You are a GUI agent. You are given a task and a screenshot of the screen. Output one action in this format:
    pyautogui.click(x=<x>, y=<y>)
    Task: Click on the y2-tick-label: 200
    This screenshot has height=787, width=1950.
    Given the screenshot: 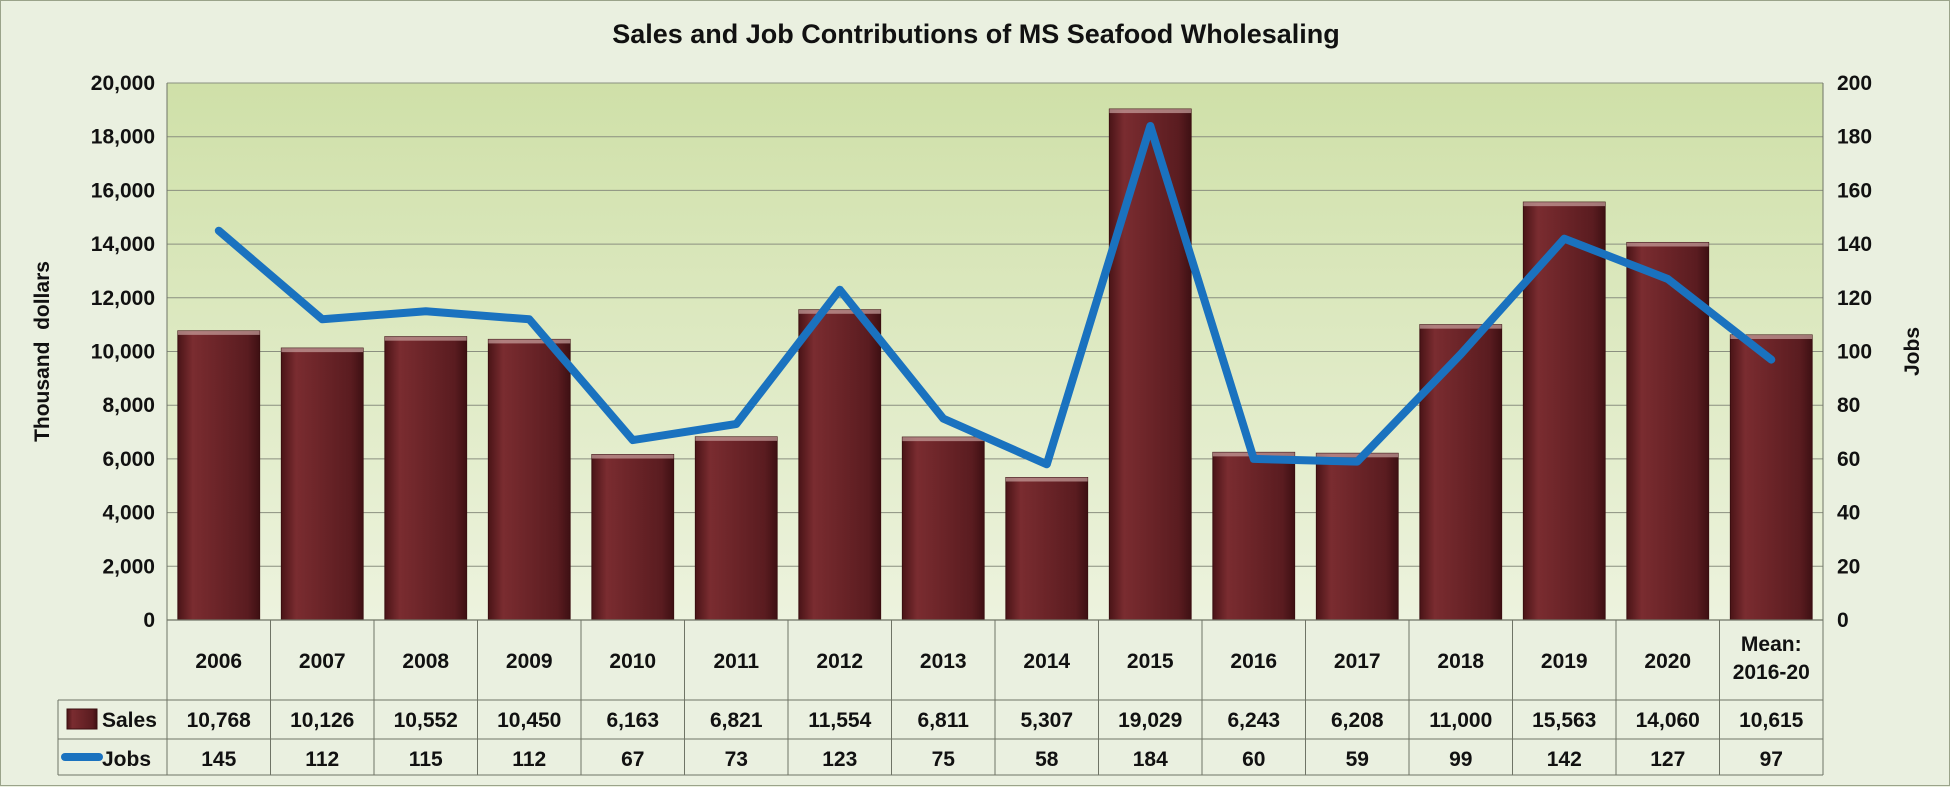 What is the action you would take?
    pyautogui.click(x=1854, y=83)
    